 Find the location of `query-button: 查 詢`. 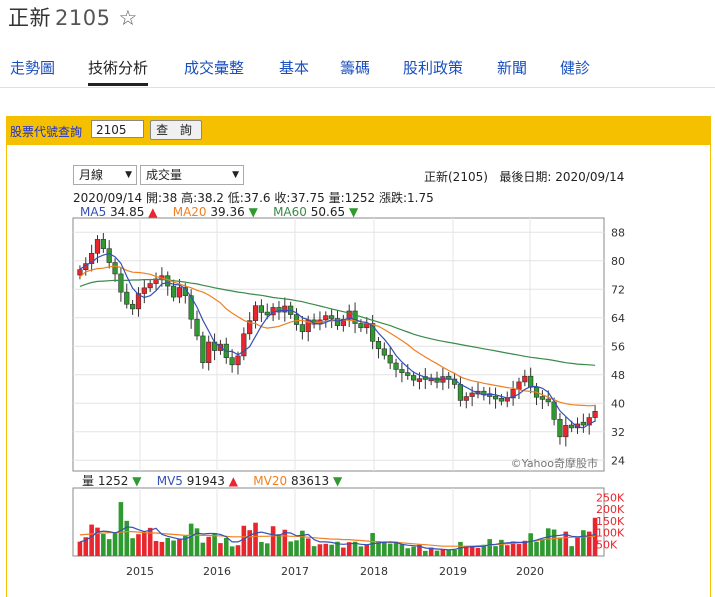

query-button: 查 詢 is located at coordinates (176, 130).